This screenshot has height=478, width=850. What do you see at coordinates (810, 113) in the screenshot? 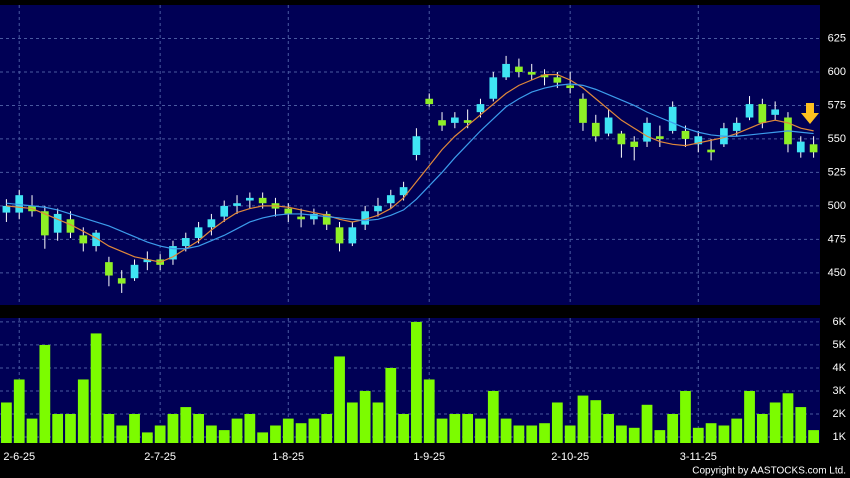
I see `arrow-icon` at bounding box center [810, 113].